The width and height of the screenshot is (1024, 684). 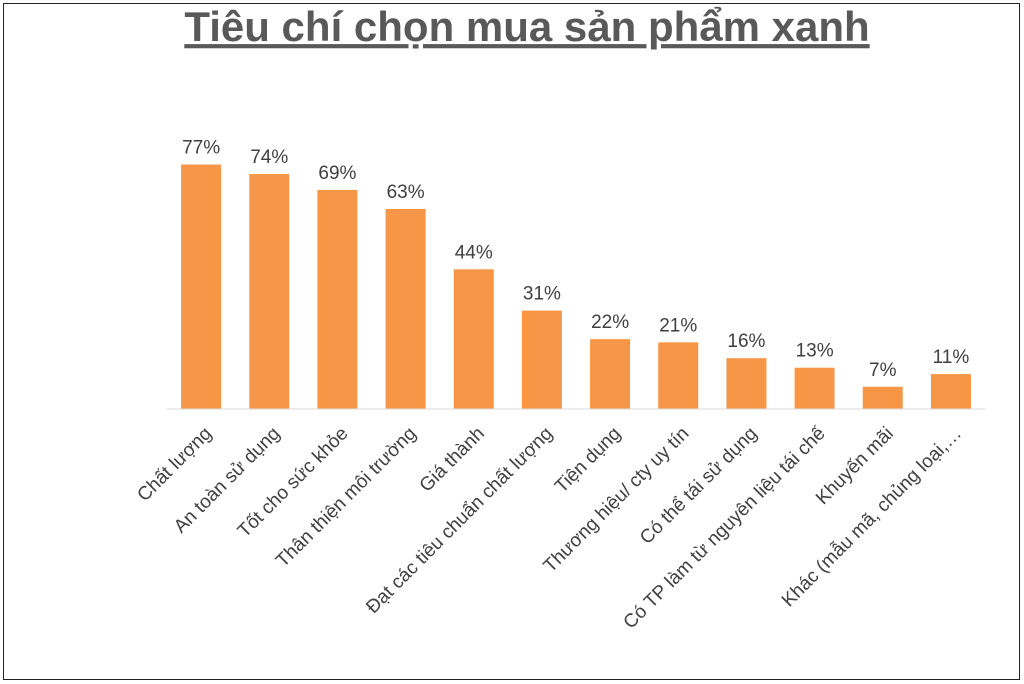 I want to click on value-label: 22%, so click(x=610, y=322).